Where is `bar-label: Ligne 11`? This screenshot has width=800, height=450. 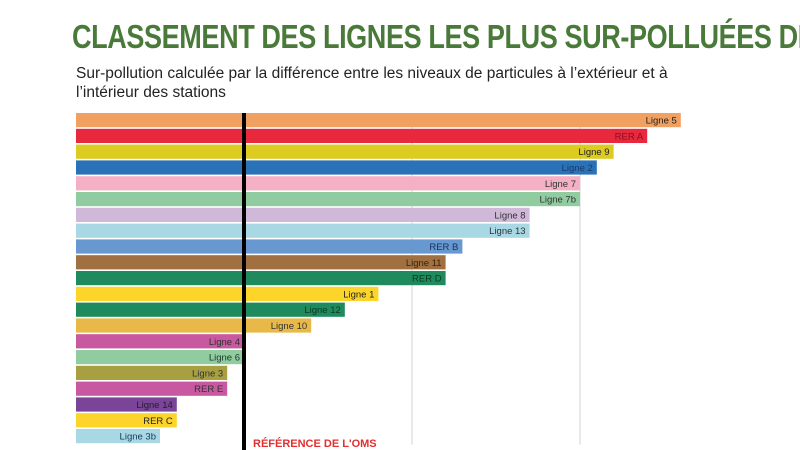
bar-label: Ligne 11 is located at coordinates (424, 263).